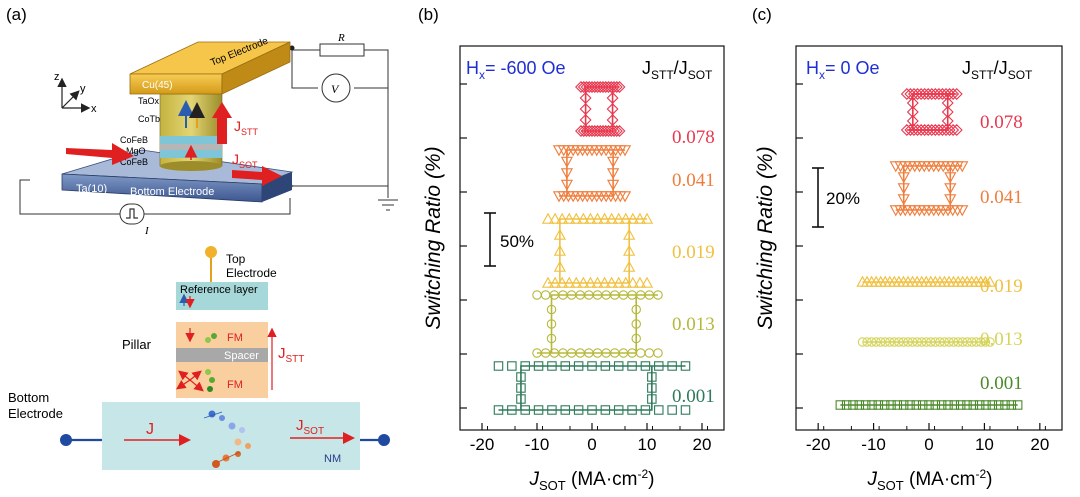 This screenshot has height=497, width=1080. Describe the element at coordinates (930, 480) in the screenshot. I see `x-axis-label-c: JSOT (MA·cm-2)` at that location.